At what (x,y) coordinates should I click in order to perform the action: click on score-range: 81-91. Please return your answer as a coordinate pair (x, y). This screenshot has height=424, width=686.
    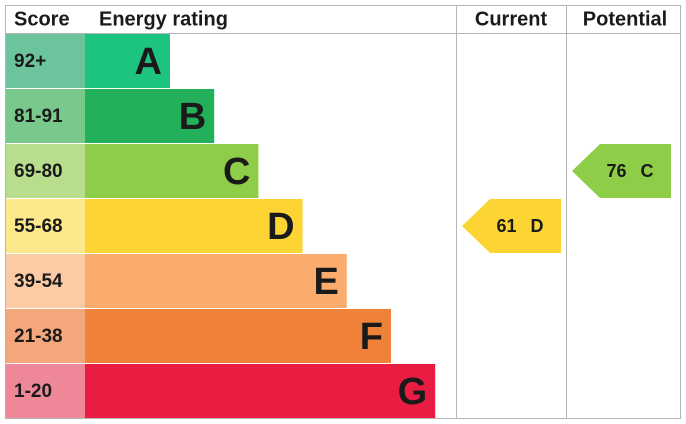
    Looking at the image, I should click on (38, 116).